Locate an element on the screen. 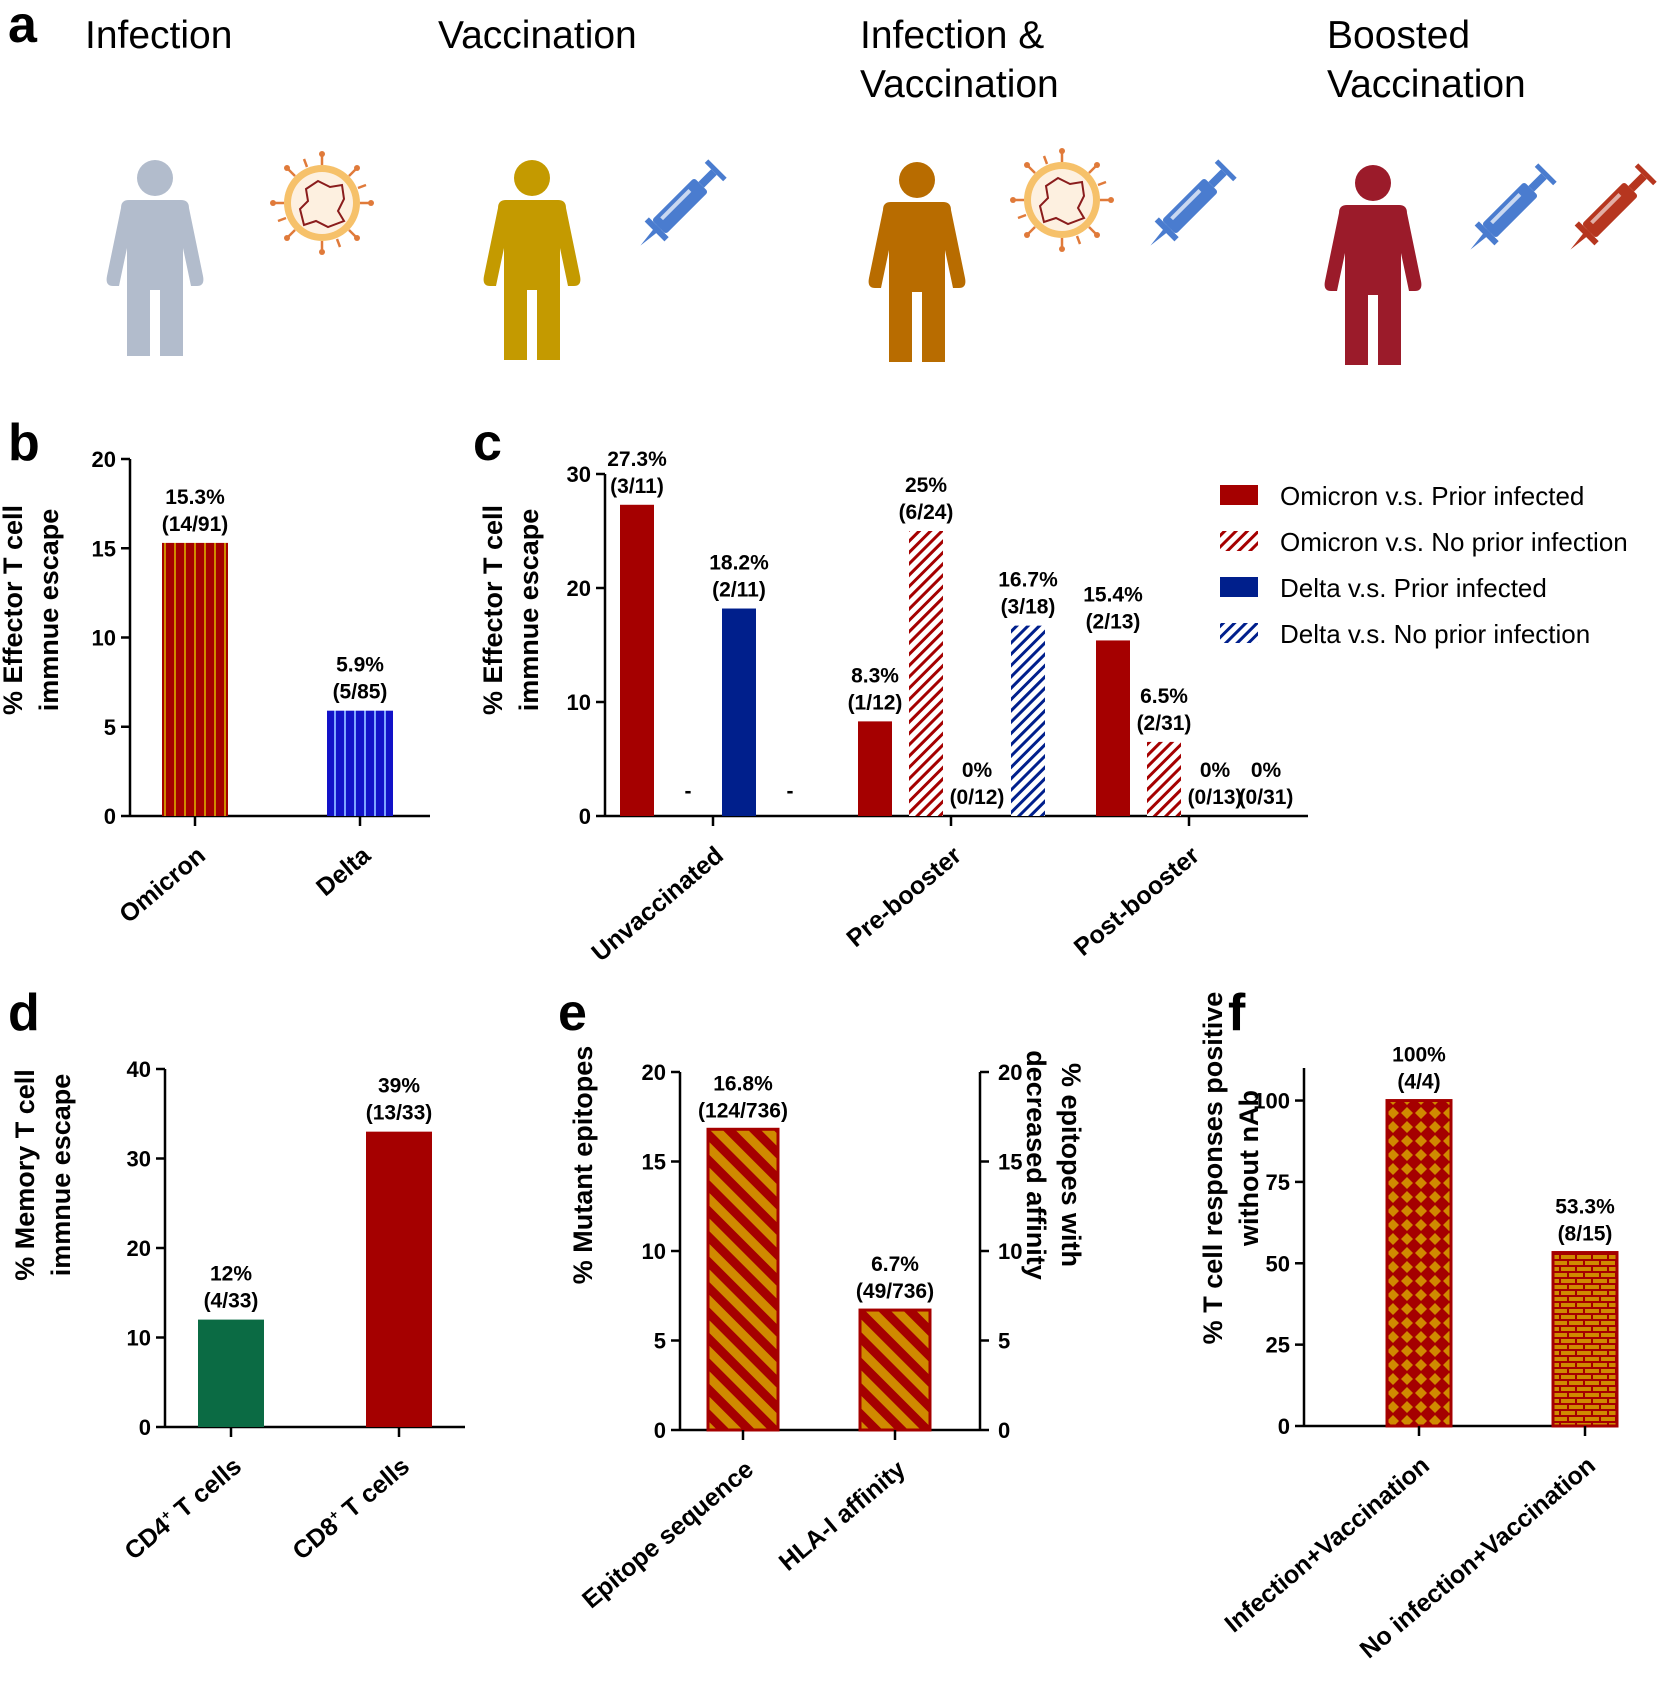  scenario-infection-vaccination-label-1: Infection & is located at coordinates (952, 35).